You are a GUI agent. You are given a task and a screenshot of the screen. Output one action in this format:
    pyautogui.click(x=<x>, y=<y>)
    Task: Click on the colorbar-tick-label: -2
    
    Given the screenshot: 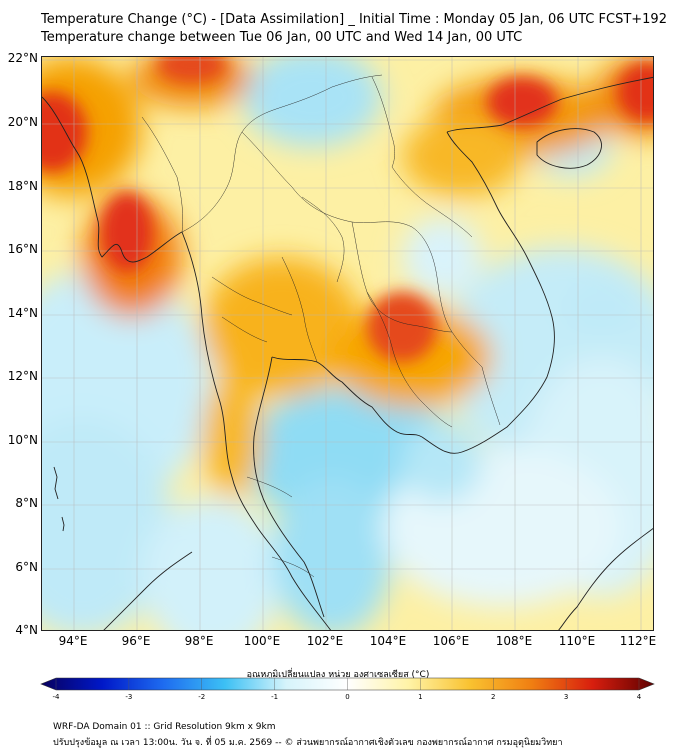 What is the action you would take?
    pyautogui.click(x=202, y=697)
    